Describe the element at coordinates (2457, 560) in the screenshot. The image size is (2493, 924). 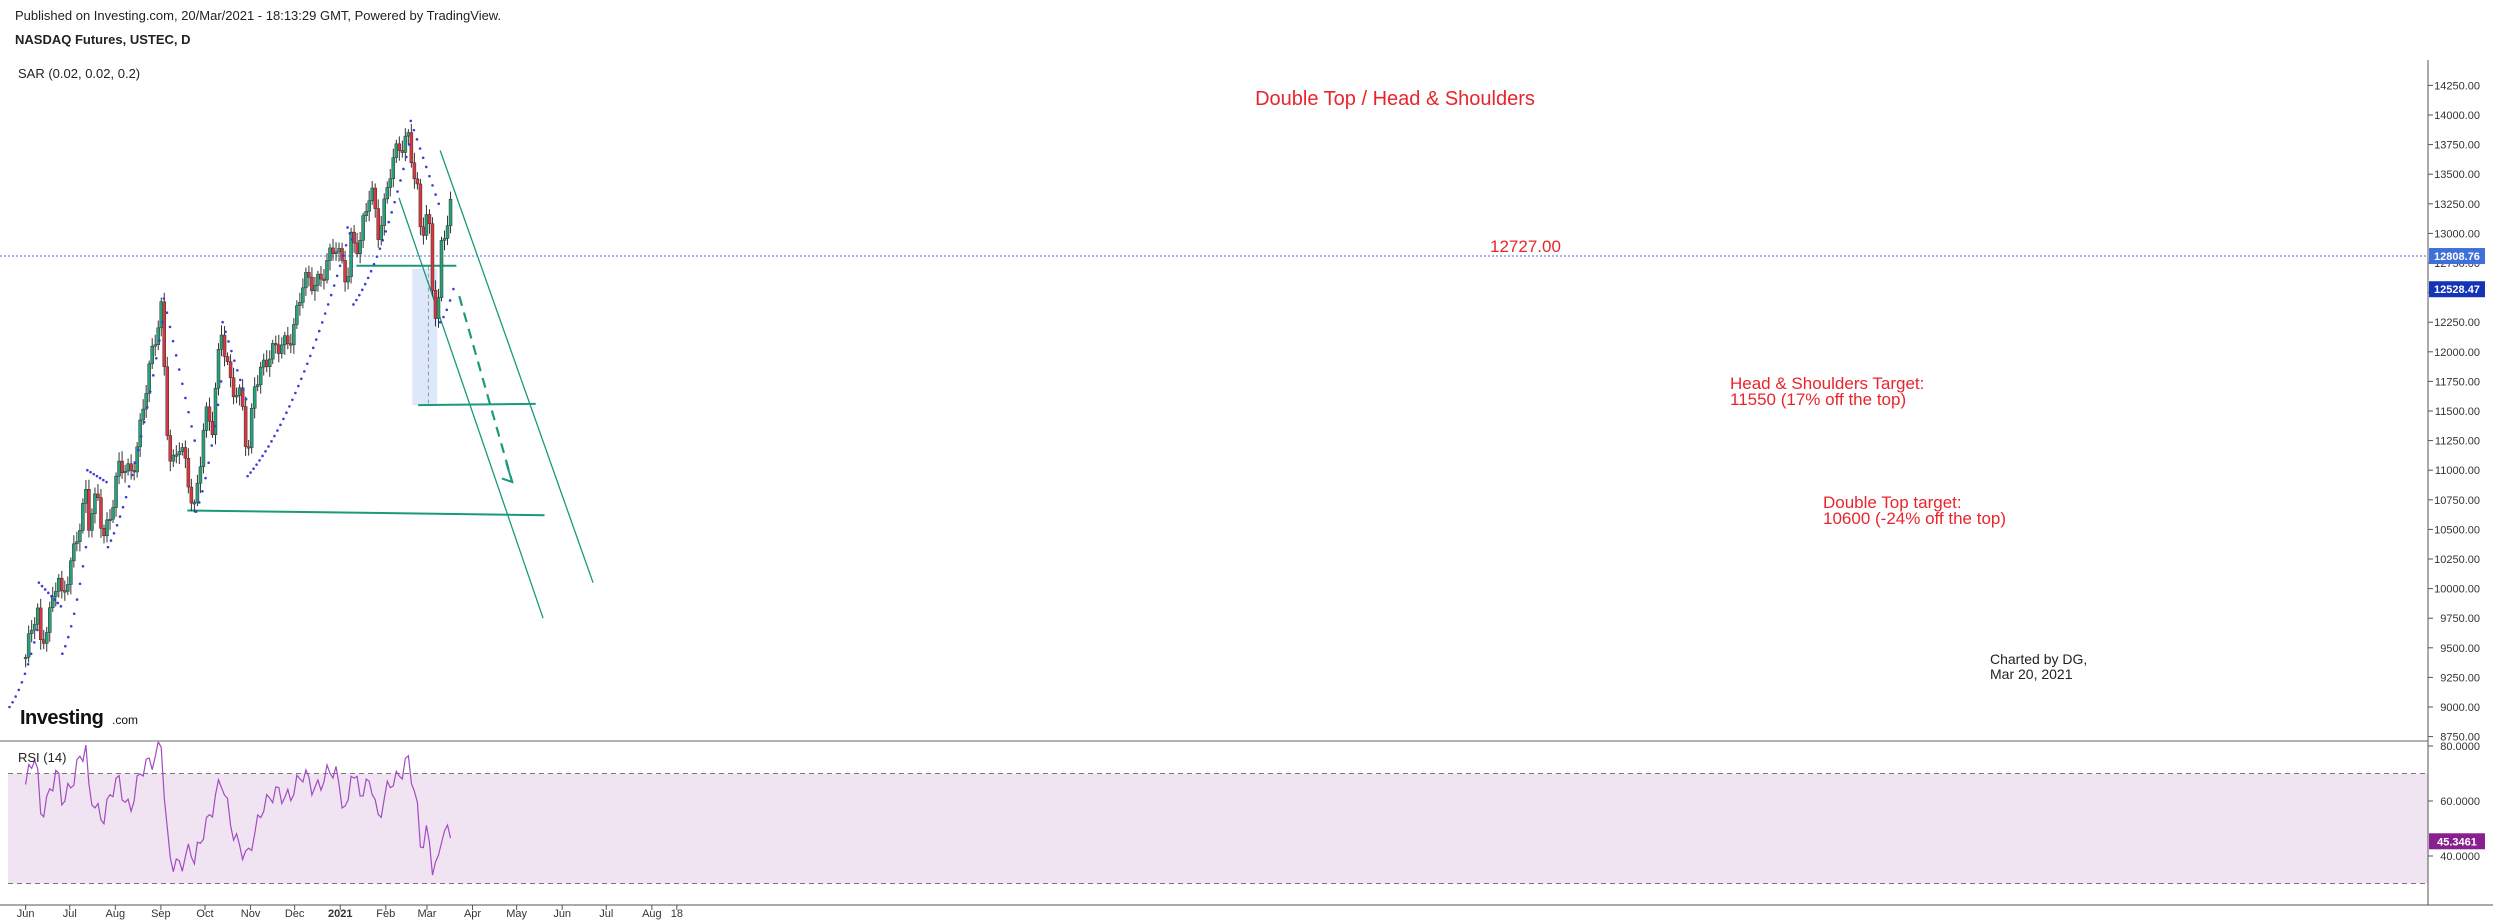
I see `price-tick-label: 10250.00` at that location.